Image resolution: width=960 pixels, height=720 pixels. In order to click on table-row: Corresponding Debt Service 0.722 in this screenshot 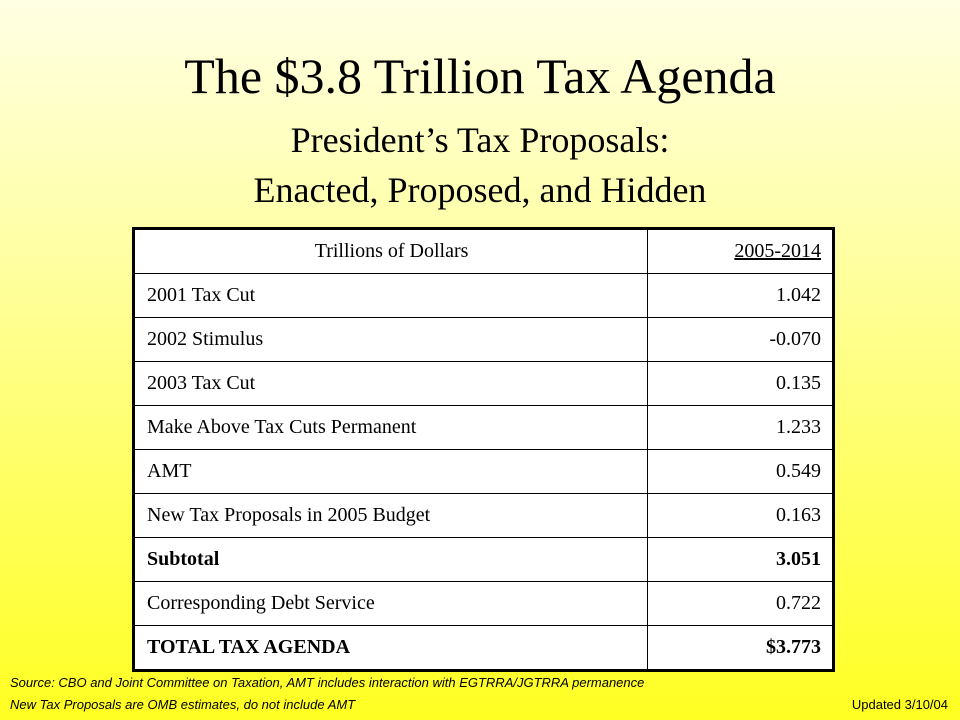, I will do `click(483, 603)`.